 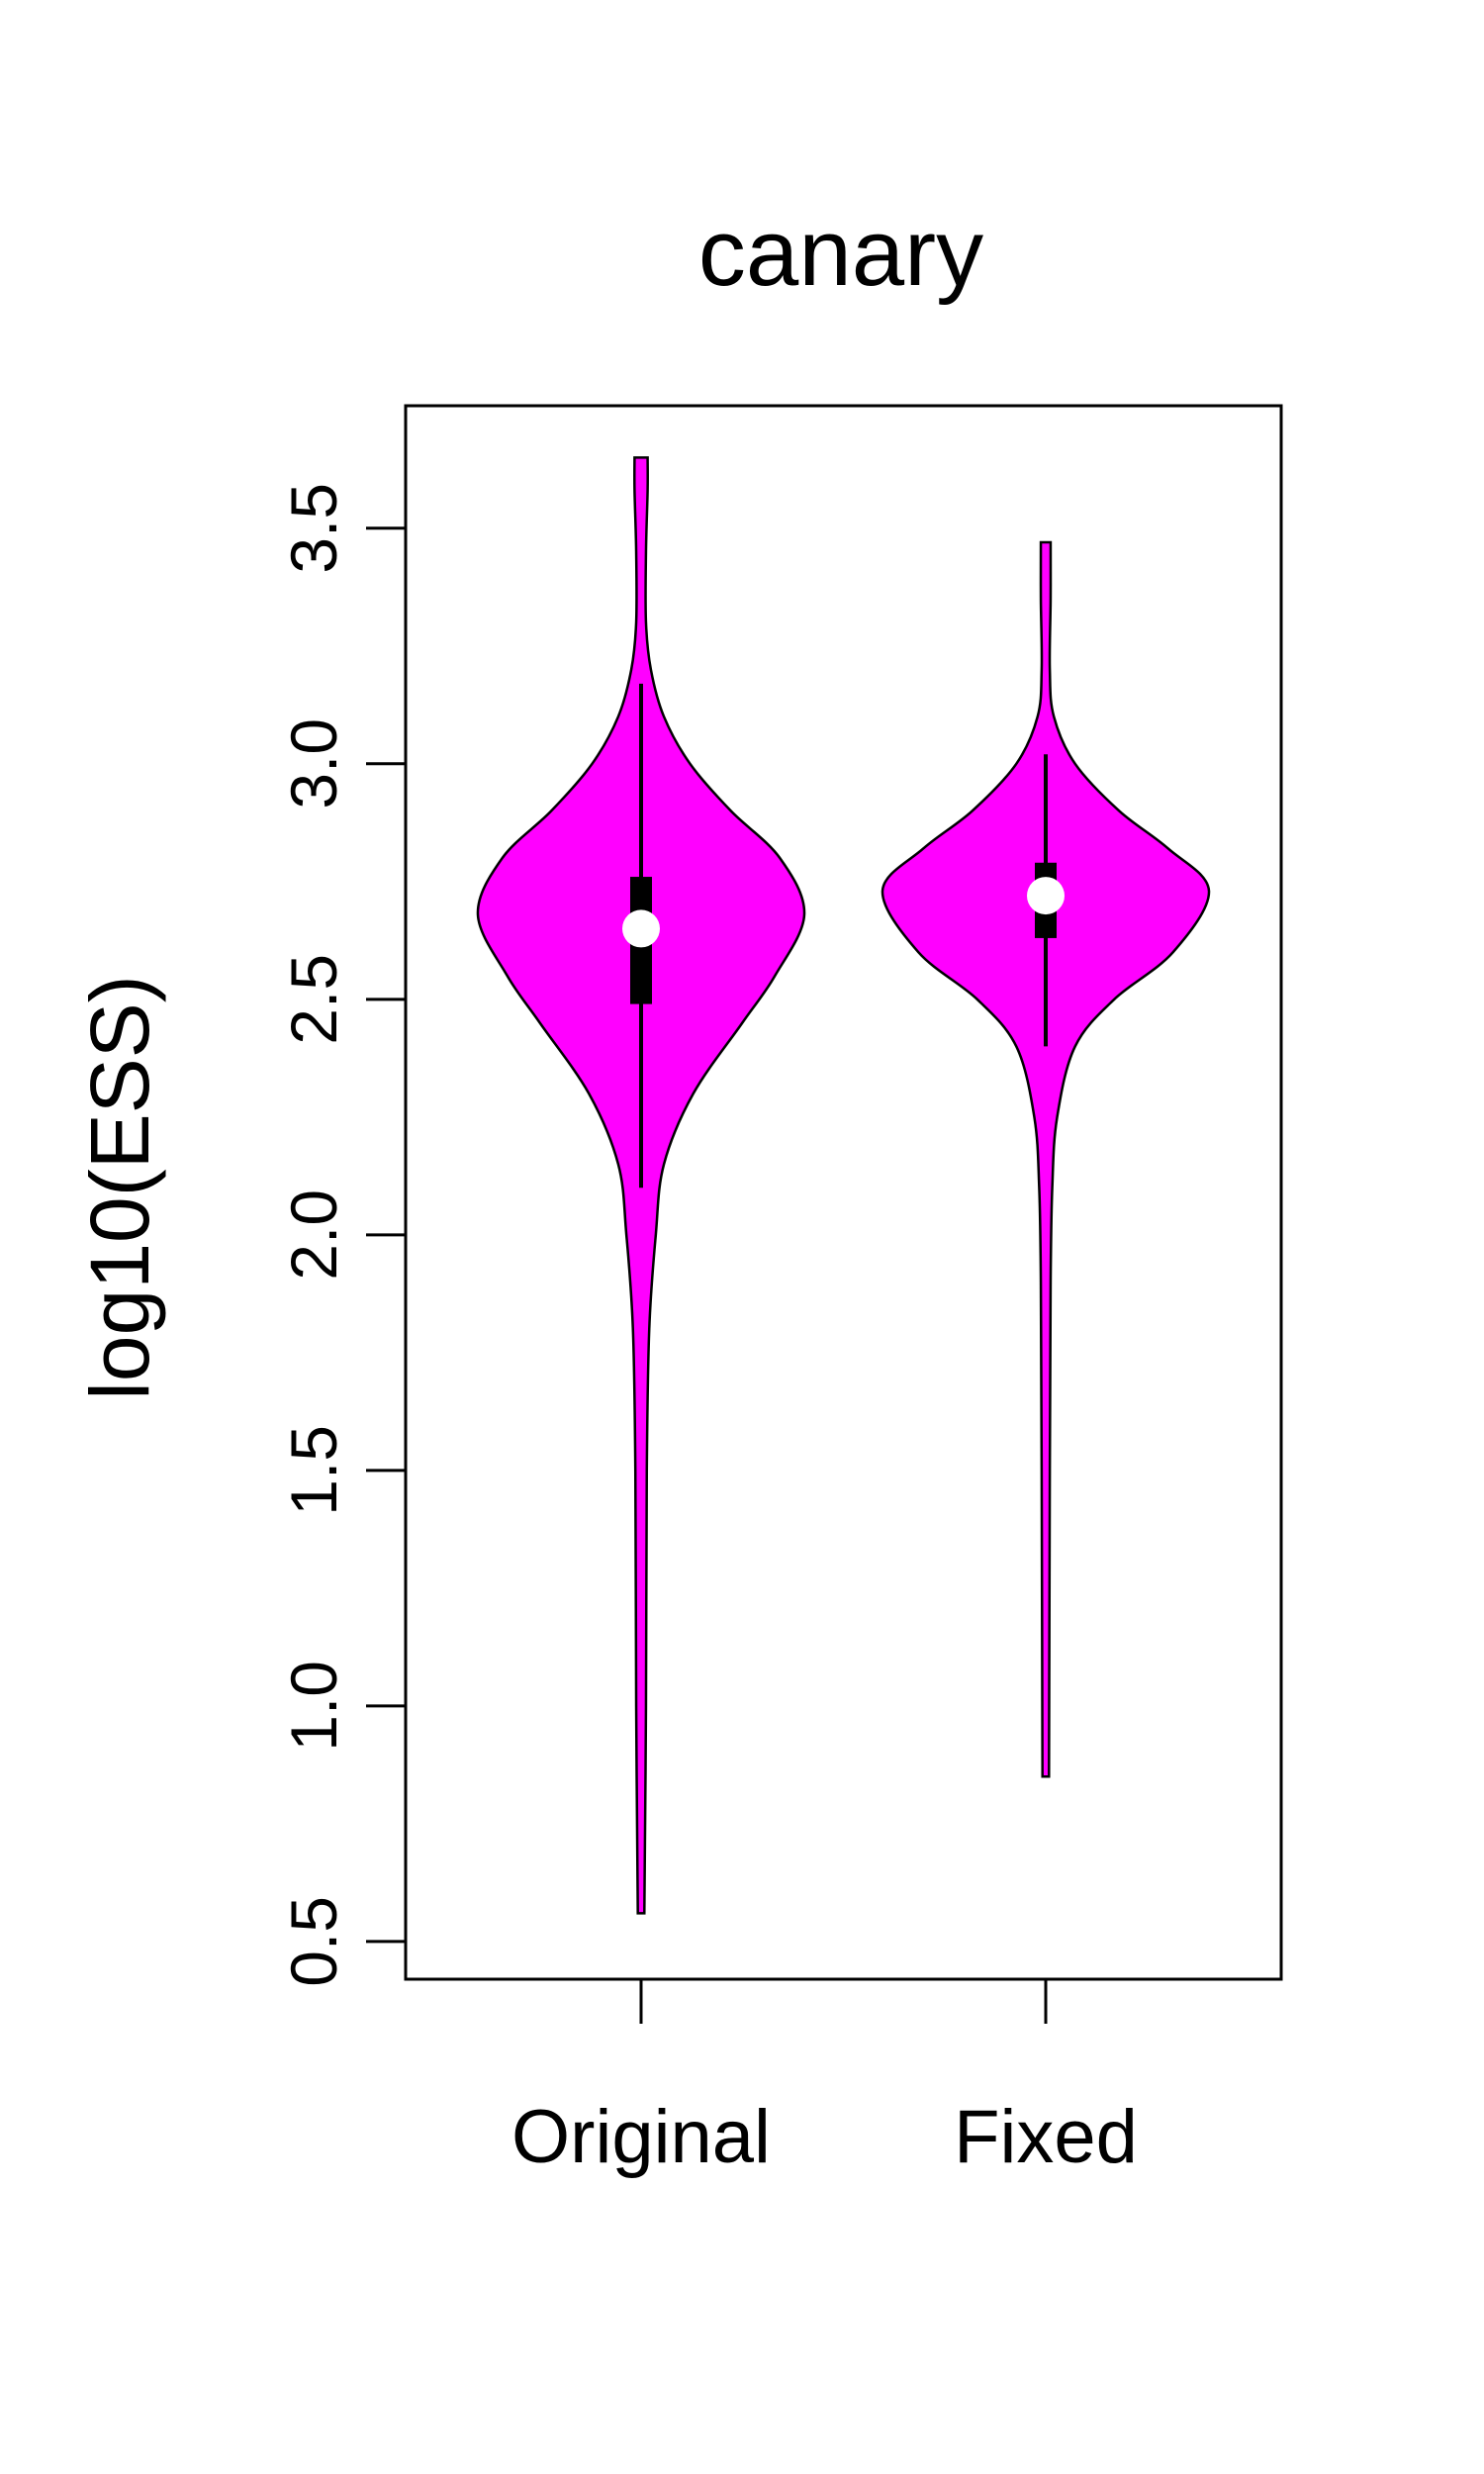 What do you see at coordinates (313, 1942) in the screenshot?
I see `y-tick-label: 0.5` at bounding box center [313, 1942].